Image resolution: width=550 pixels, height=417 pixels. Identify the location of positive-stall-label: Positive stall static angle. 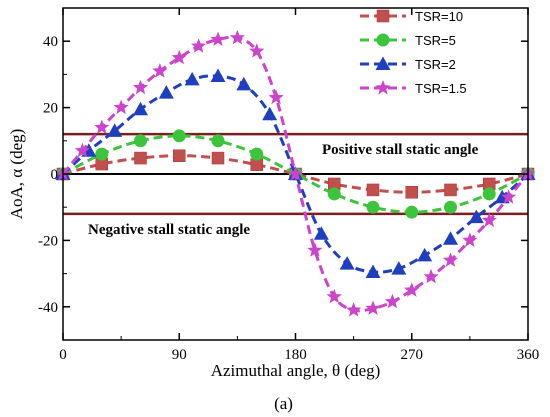
(400, 150).